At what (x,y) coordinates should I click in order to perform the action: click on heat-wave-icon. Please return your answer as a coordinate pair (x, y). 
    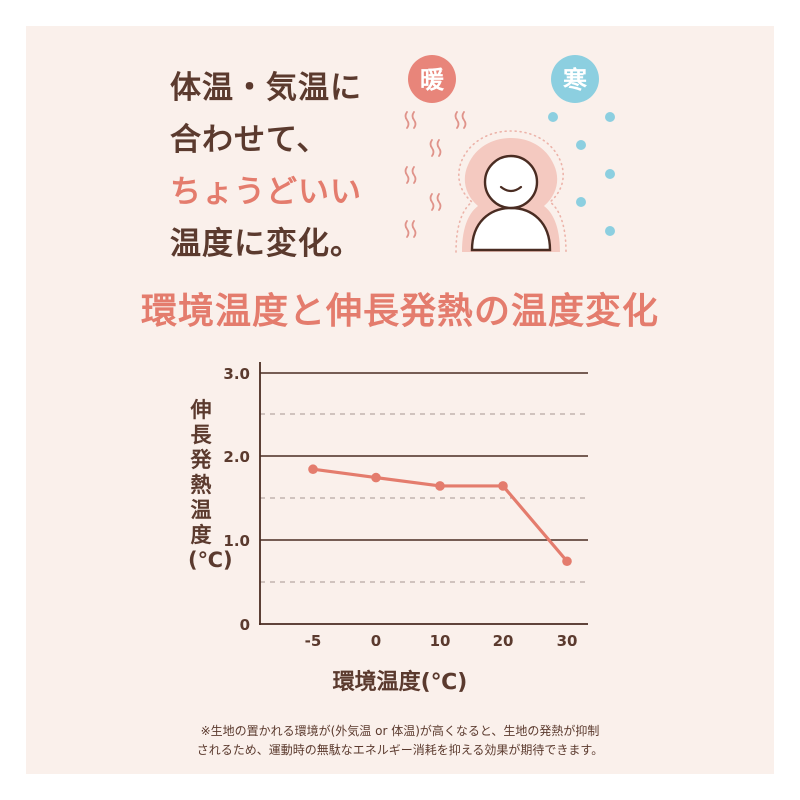
    Looking at the image, I should click on (435, 174).